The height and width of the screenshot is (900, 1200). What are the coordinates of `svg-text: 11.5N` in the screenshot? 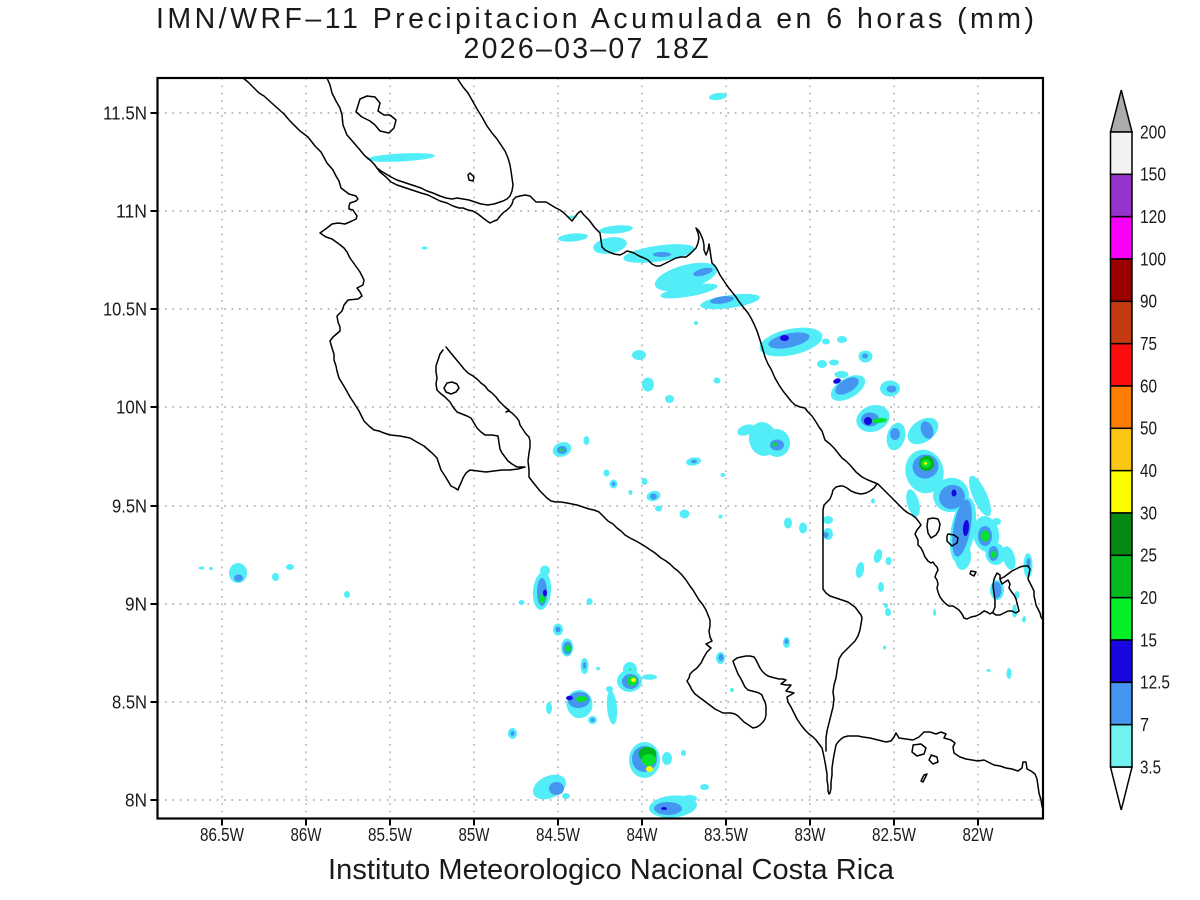 It's located at (125, 112).